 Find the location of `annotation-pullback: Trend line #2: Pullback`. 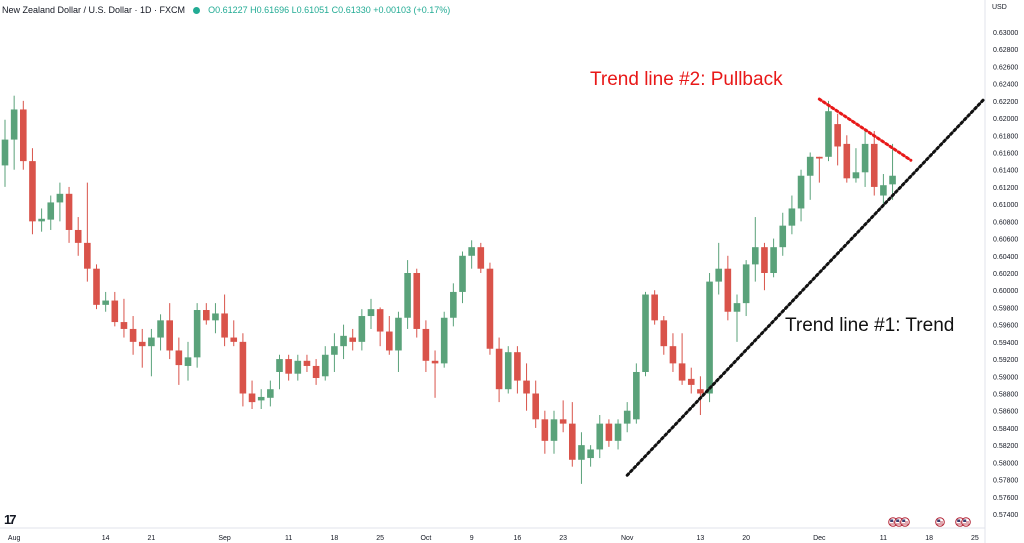

annotation-pullback: Trend line #2: Pullback is located at coordinates (686, 79).